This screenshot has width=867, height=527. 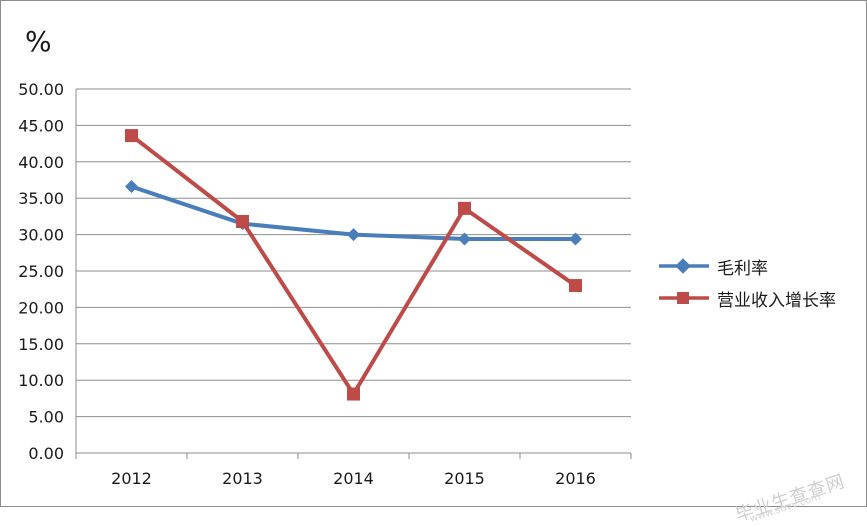 I want to click on y-tick-label: 45.00, so click(x=41, y=125).